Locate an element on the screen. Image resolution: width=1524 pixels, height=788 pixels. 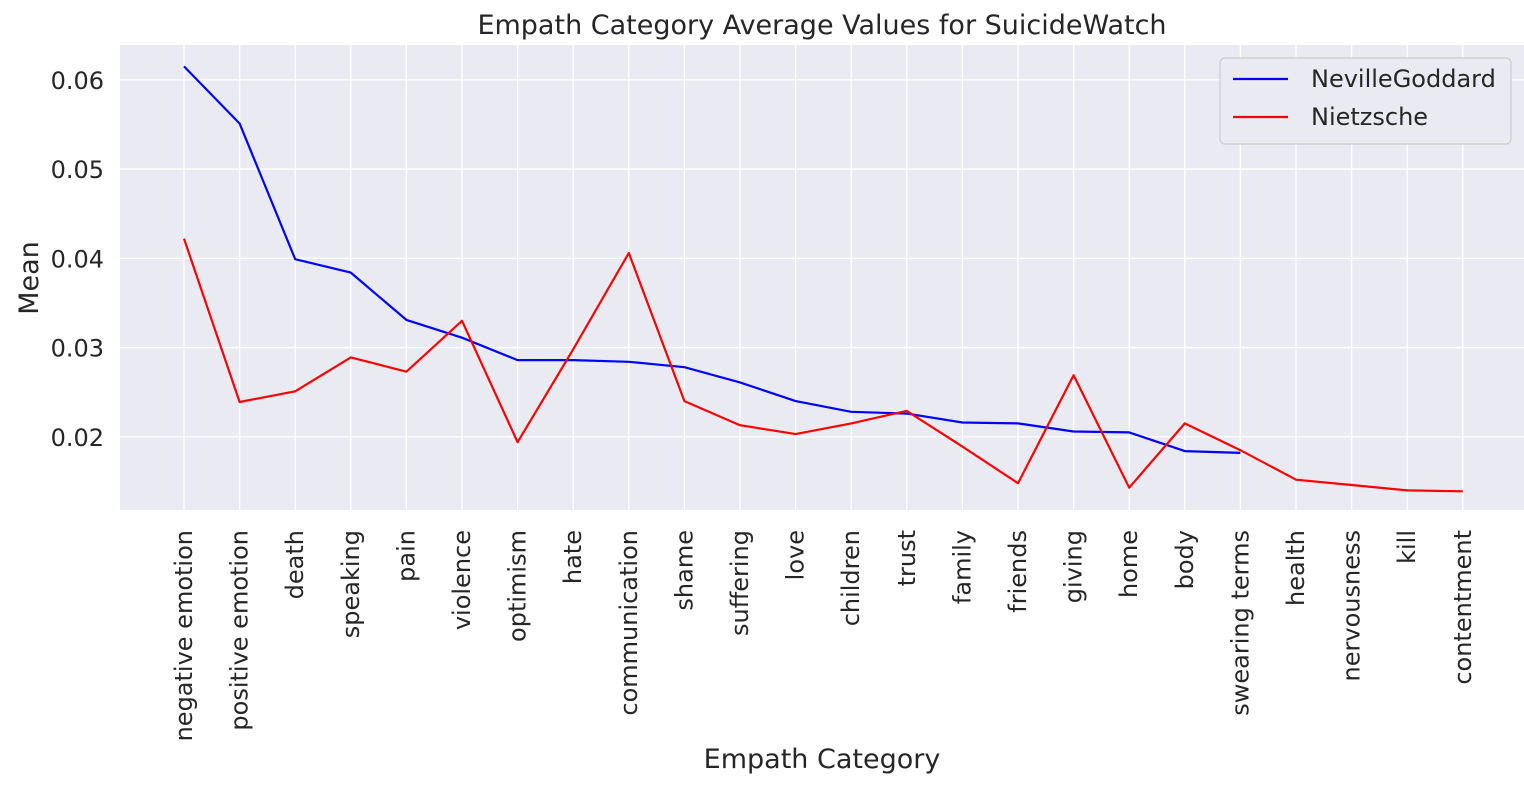
x-tick-label: family is located at coordinates (962, 567).